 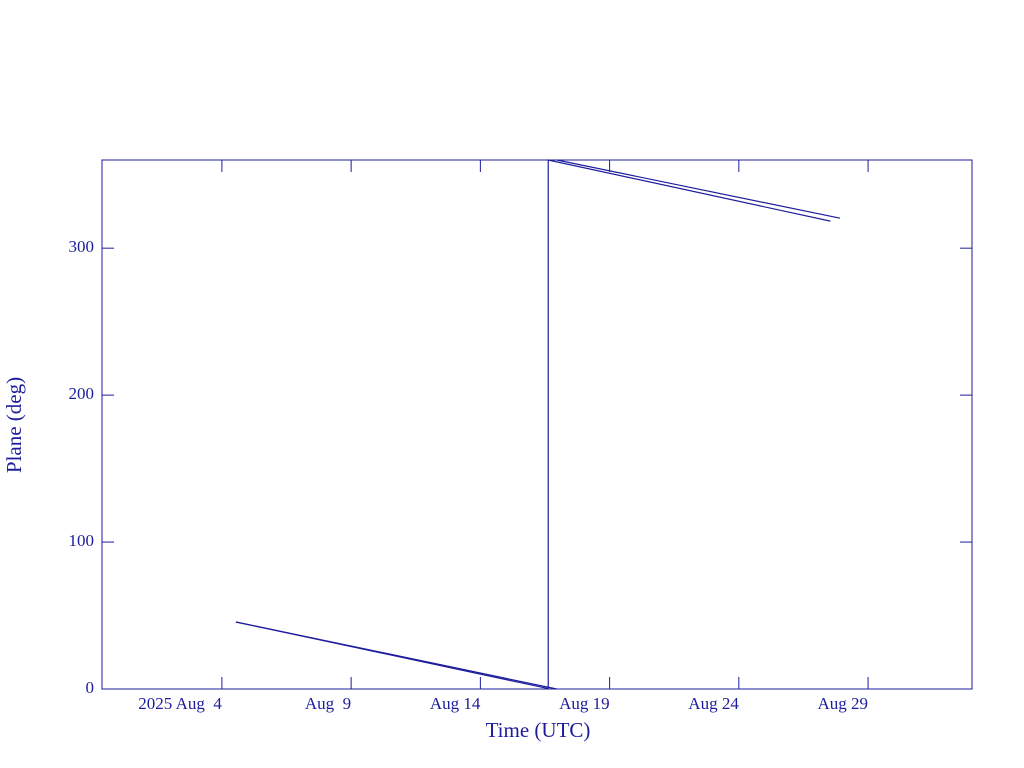 What do you see at coordinates (82, 540) in the screenshot?
I see `y-tick-label: 100` at bounding box center [82, 540].